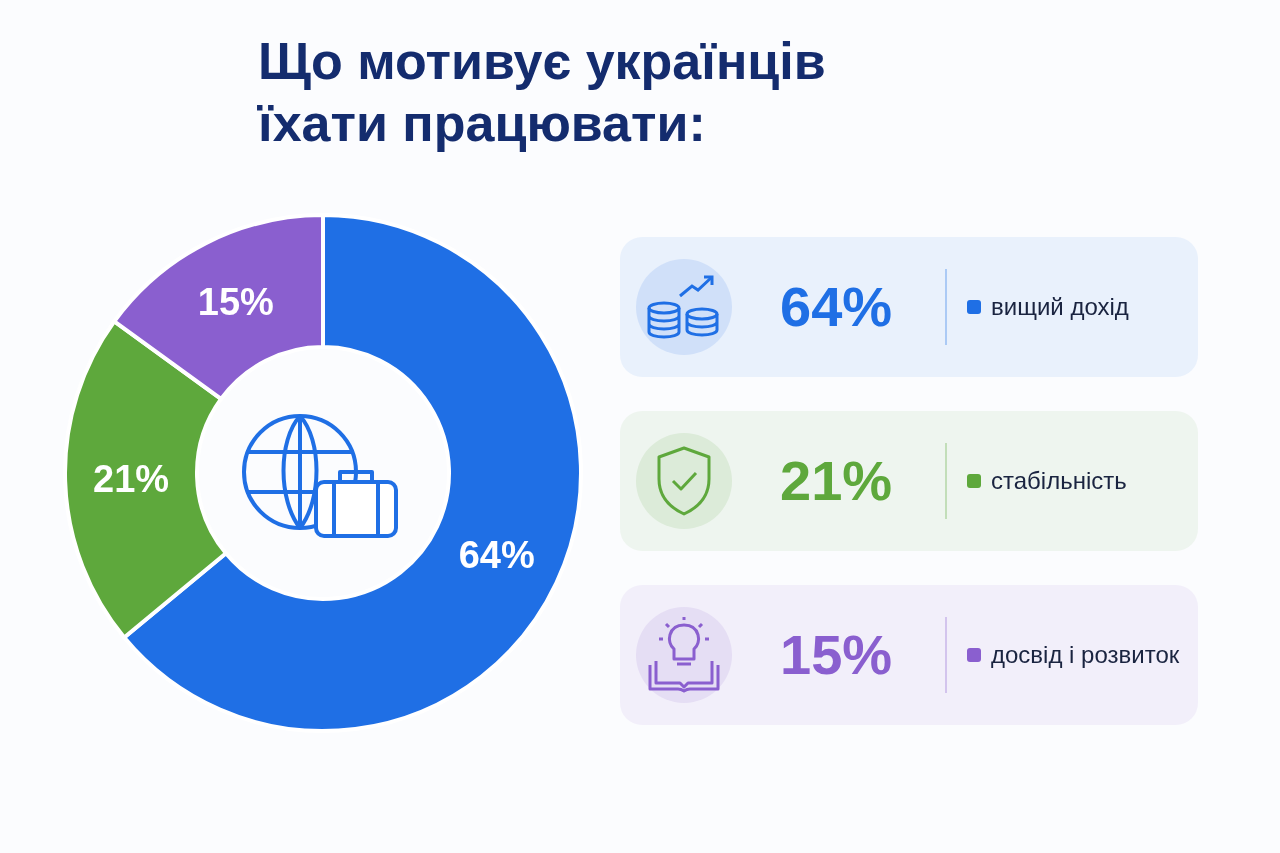 Image resolution: width=1280 pixels, height=853 pixels. Describe the element at coordinates (496, 554) in the screenshot. I see `data-label: 64%` at that location.